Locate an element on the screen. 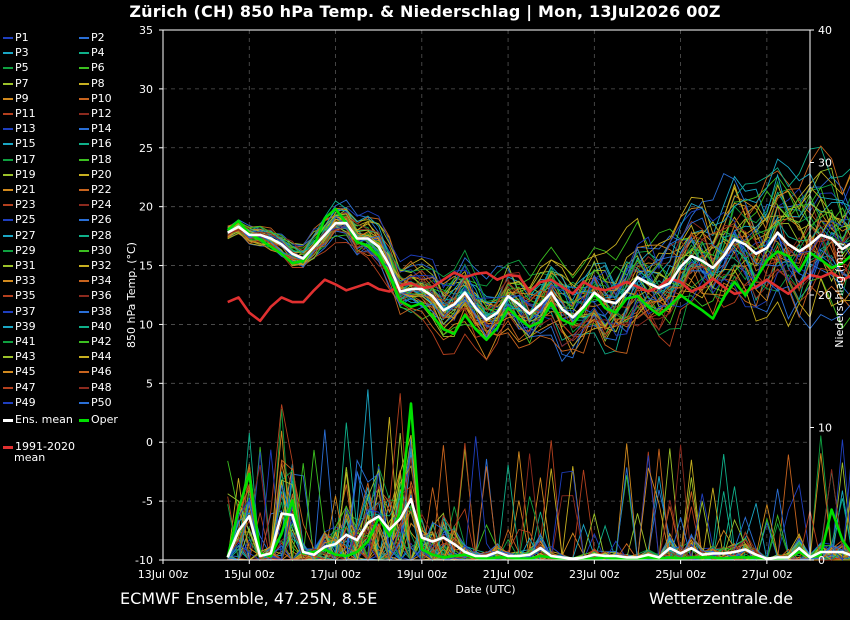  legend-item-p50: P50 is located at coordinates (95, 403).